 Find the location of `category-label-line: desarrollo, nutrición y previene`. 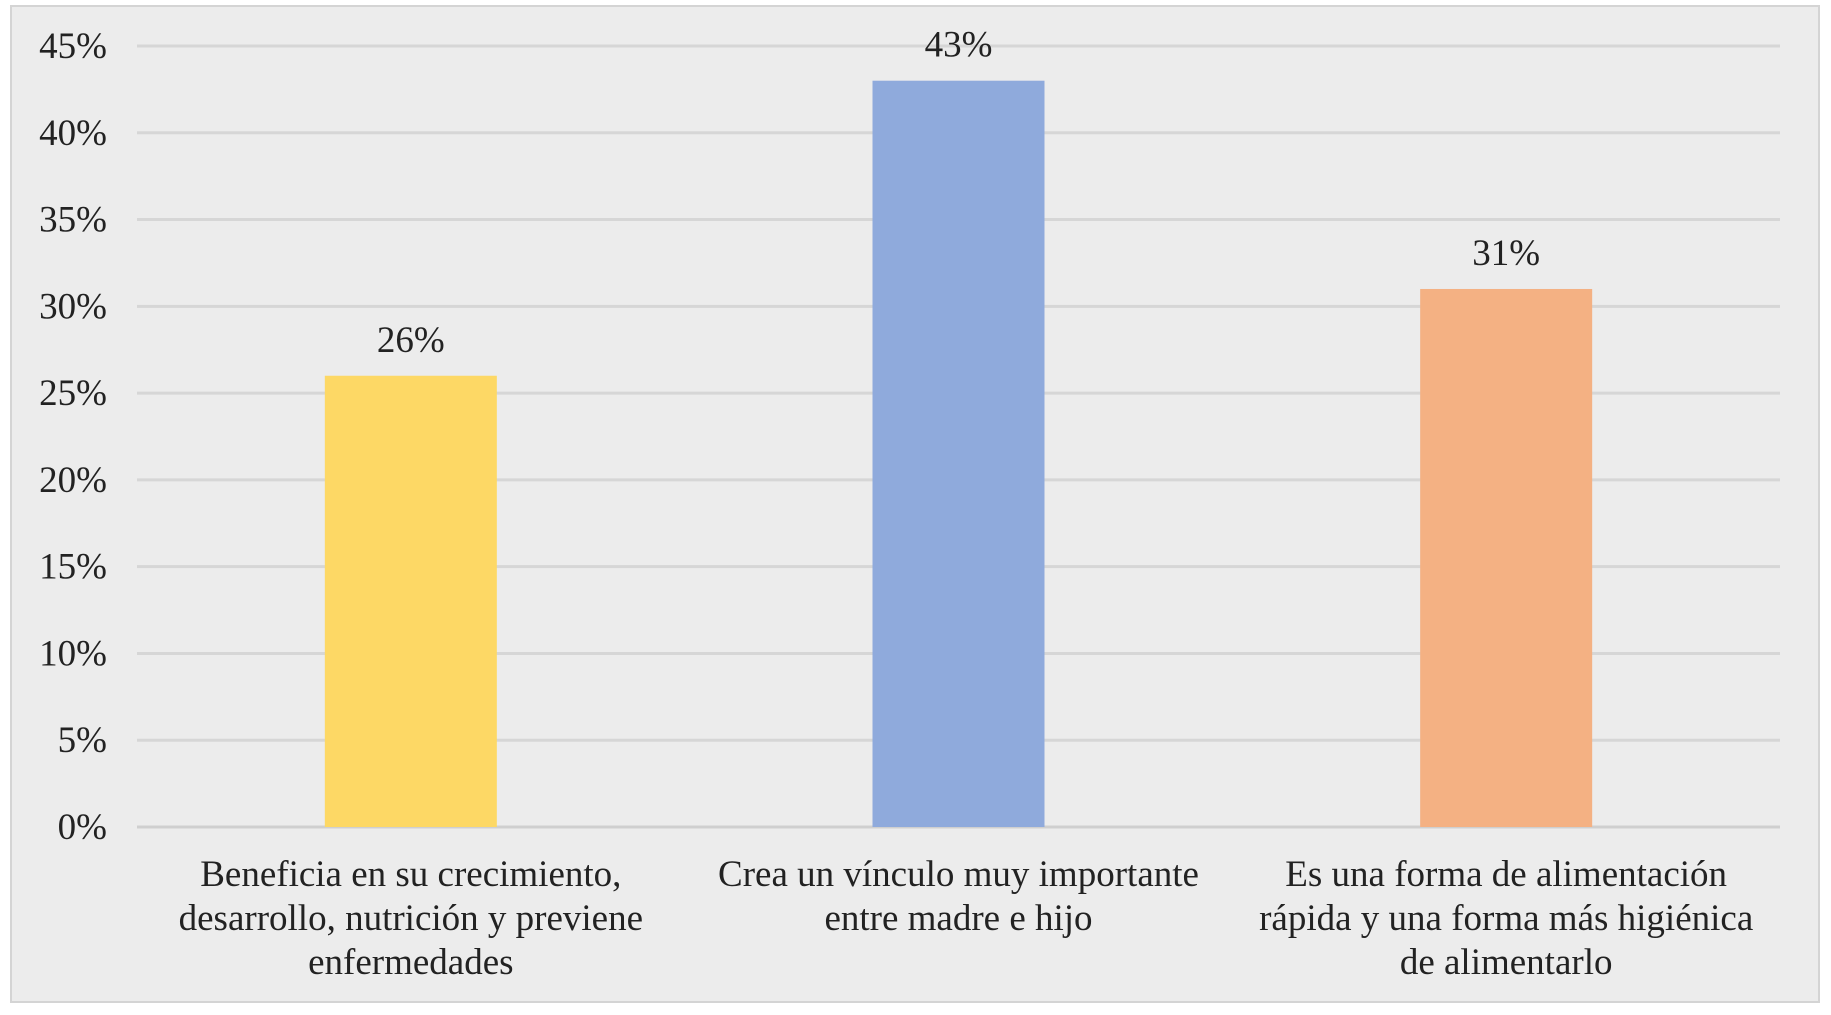

category-label-line: desarrollo, nutrición y previene is located at coordinates (411, 918).